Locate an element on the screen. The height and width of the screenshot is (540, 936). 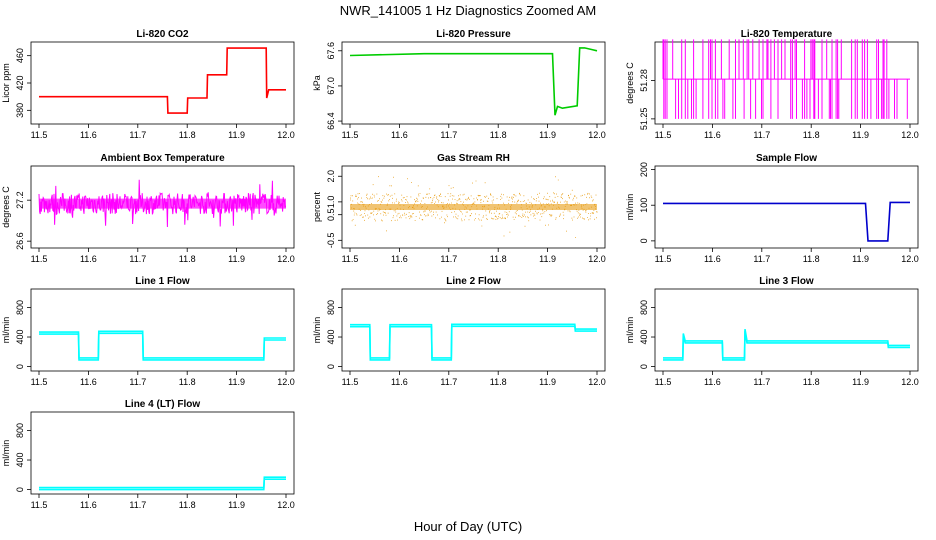
y-tick-label: 420 is located at coordinates (20, 82).